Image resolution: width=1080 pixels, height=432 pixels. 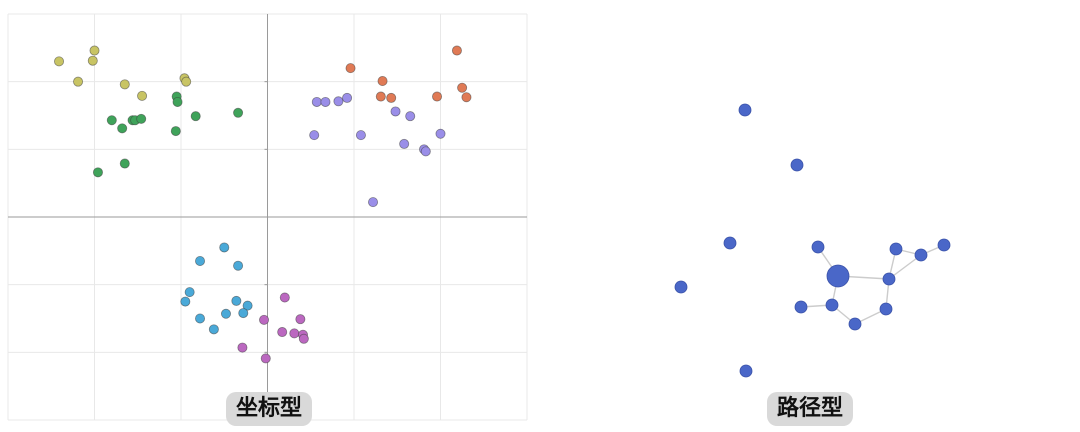 I want to click on graph-hub-node, so click(x=838, y=276).